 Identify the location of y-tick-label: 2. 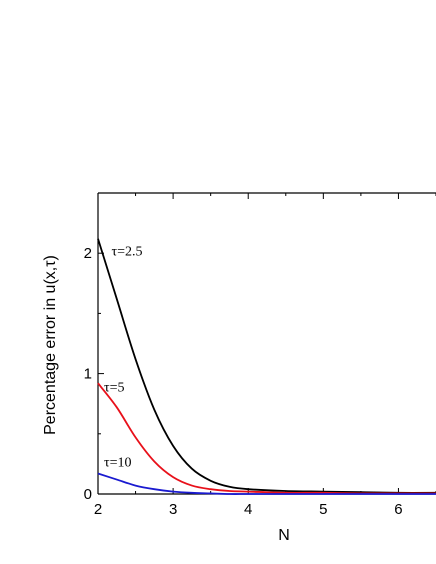
(88, 253).